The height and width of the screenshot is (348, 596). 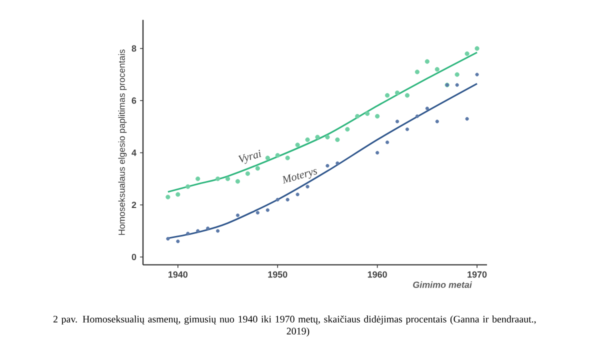 I want to click on x-axis-title: Gimimo metai, so click(x=442, y=284).